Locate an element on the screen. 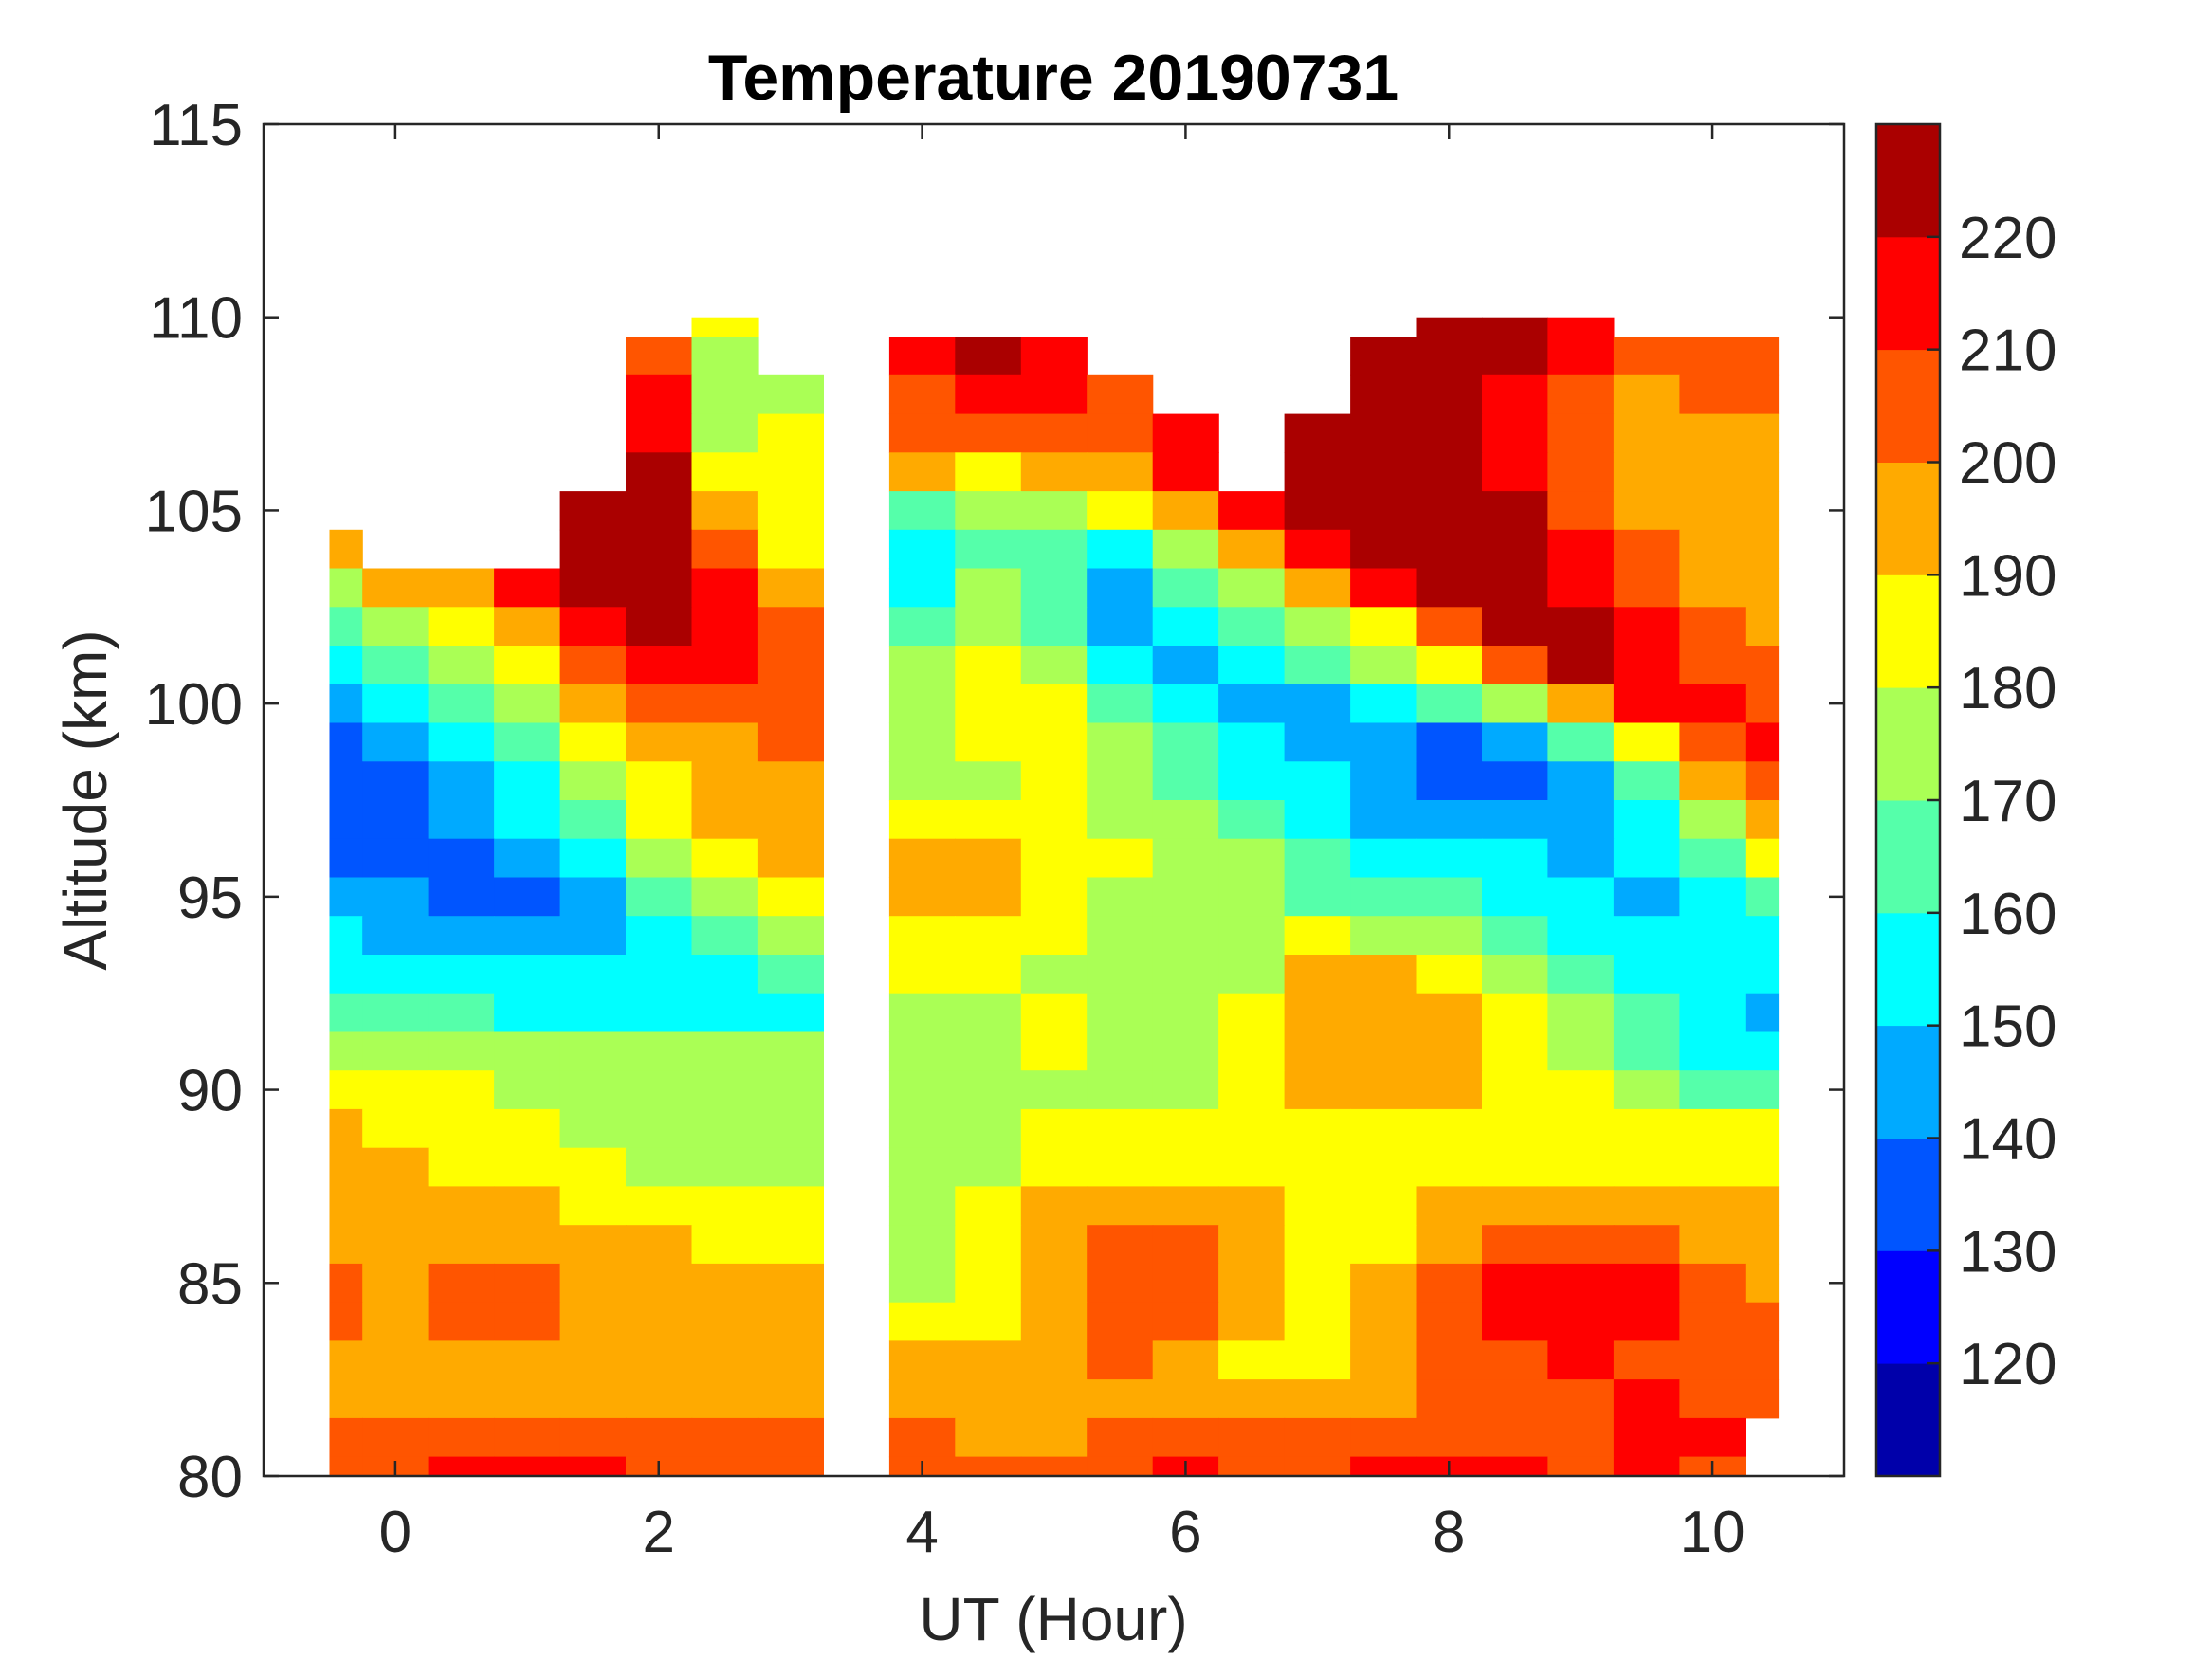  x-tick-label: 0 is located at coordinates (395, 1532).